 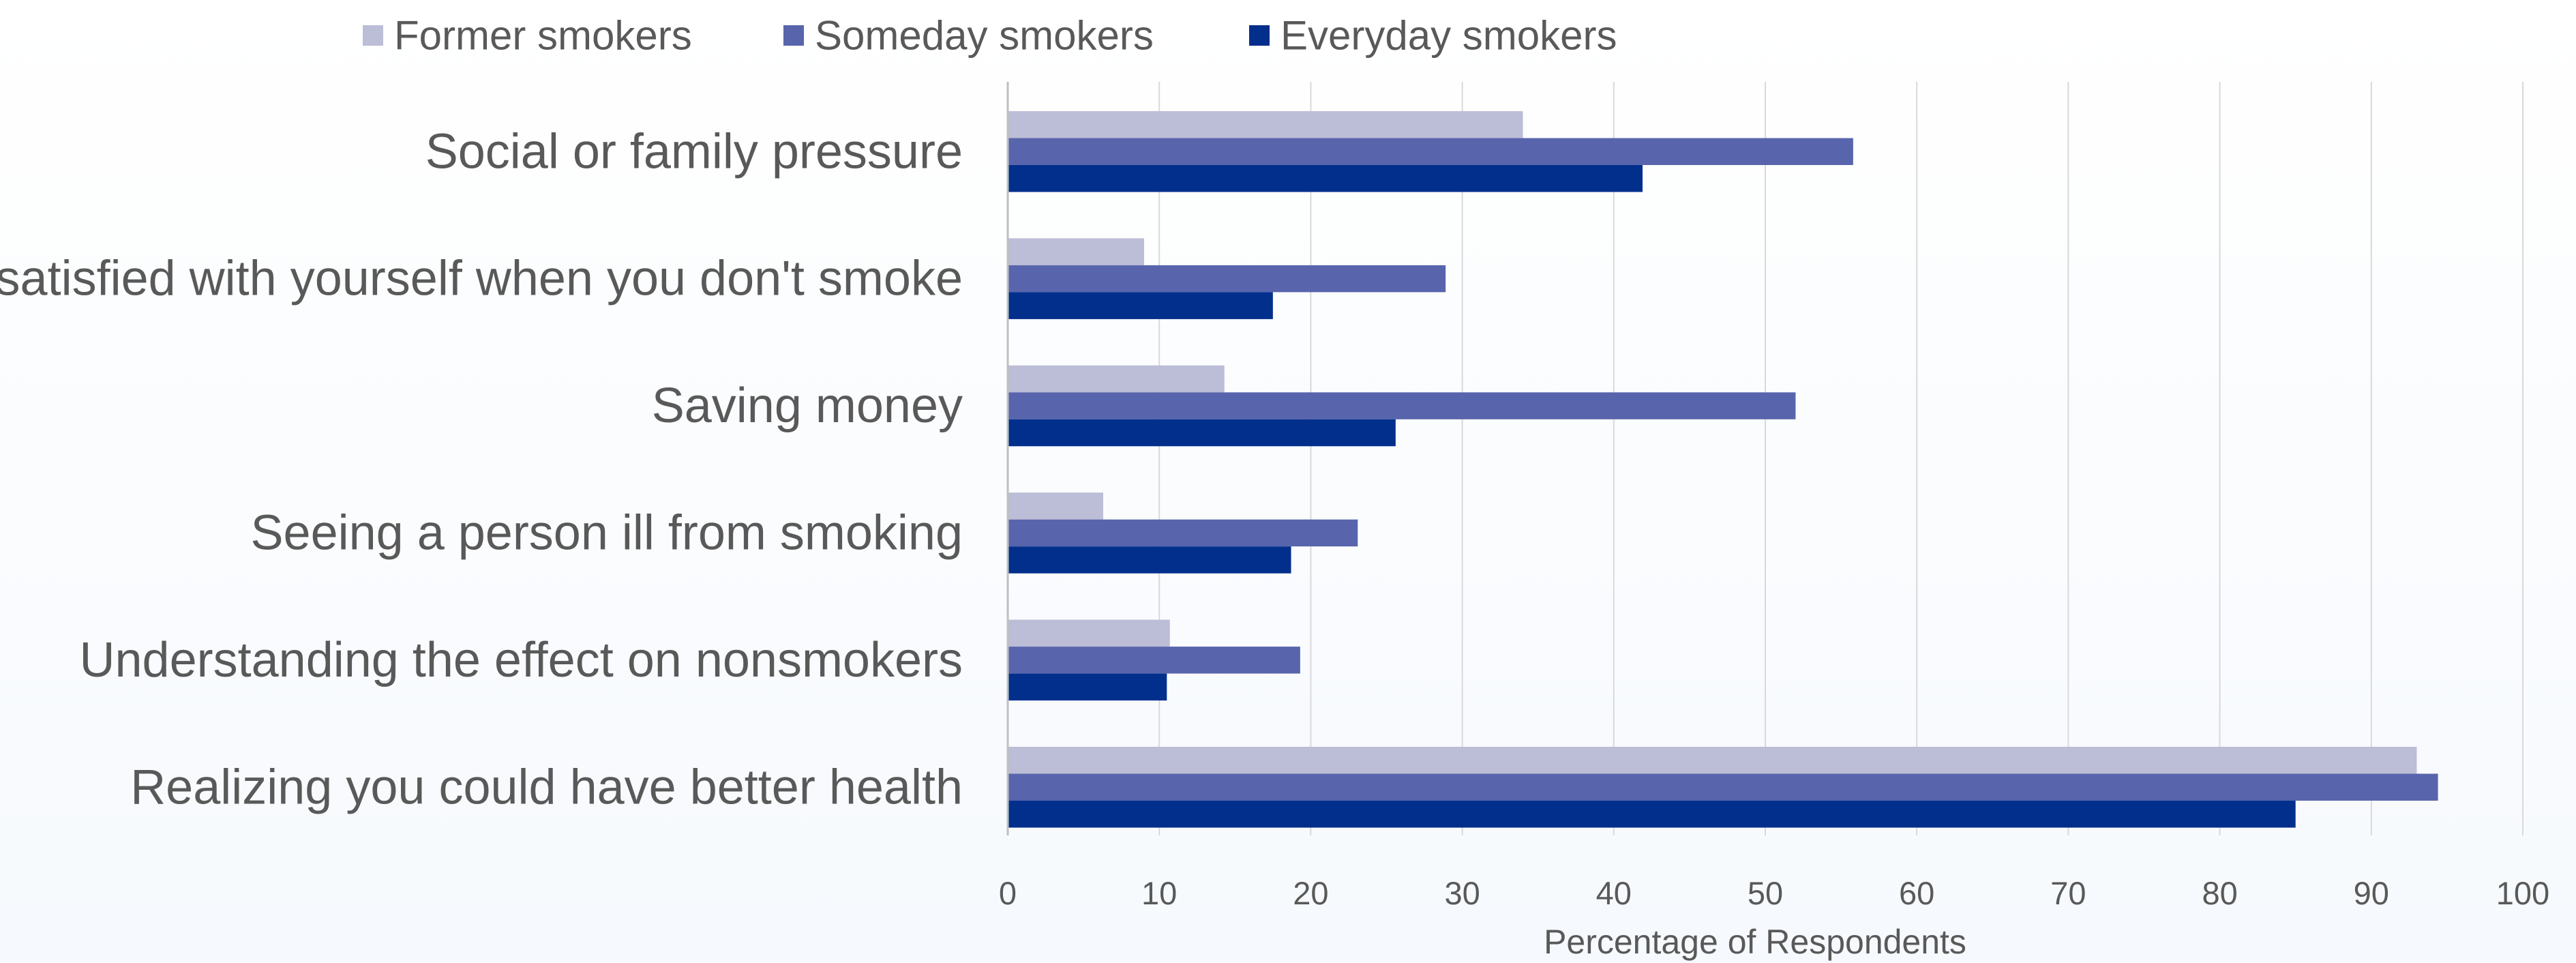 What do you see at coordinates (984, 36) in the screenshot?
I see `legend-label: Someday smokers` at bounding box center [984, 36].